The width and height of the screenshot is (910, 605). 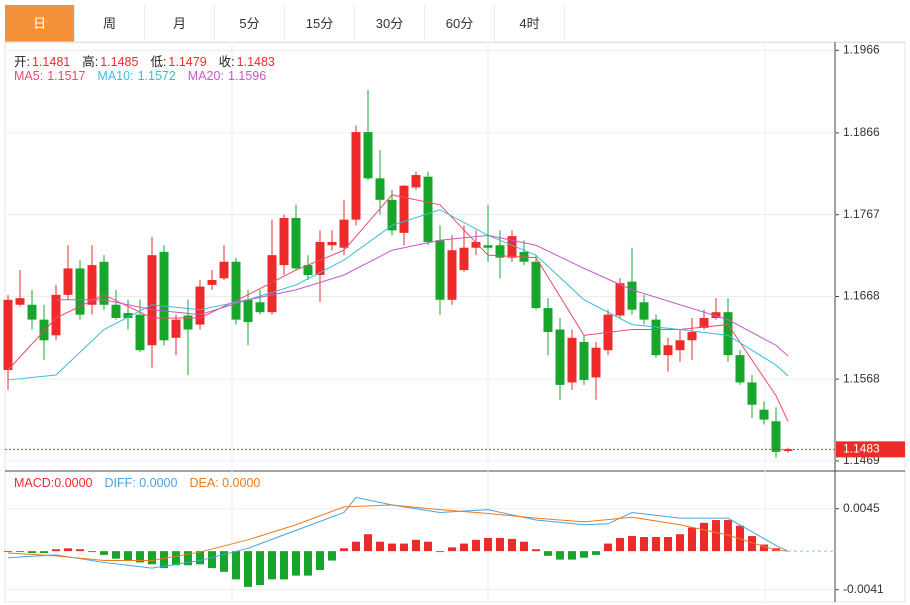 I want to click on current-price-label: 1.1483, so click(x=861, y=449).